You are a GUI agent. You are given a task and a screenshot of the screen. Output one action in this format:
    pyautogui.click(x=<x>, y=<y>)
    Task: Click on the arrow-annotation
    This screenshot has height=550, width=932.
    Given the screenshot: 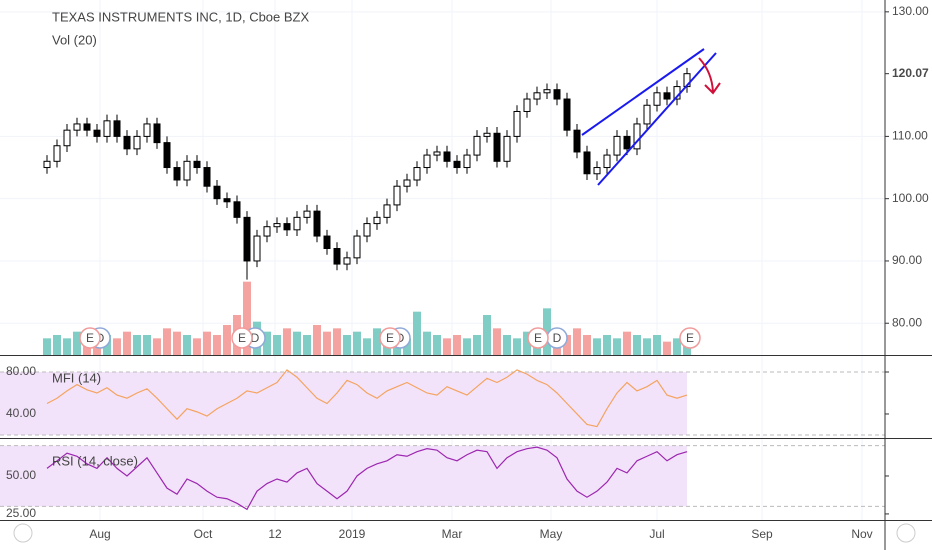 What is the action you would take?
    pyautogui.click(x=709, y=76)
    